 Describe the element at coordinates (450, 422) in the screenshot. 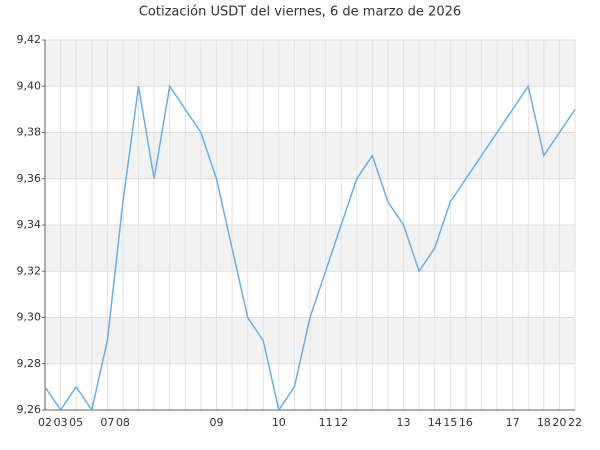

I see `x-tick-label: 15` at that location.